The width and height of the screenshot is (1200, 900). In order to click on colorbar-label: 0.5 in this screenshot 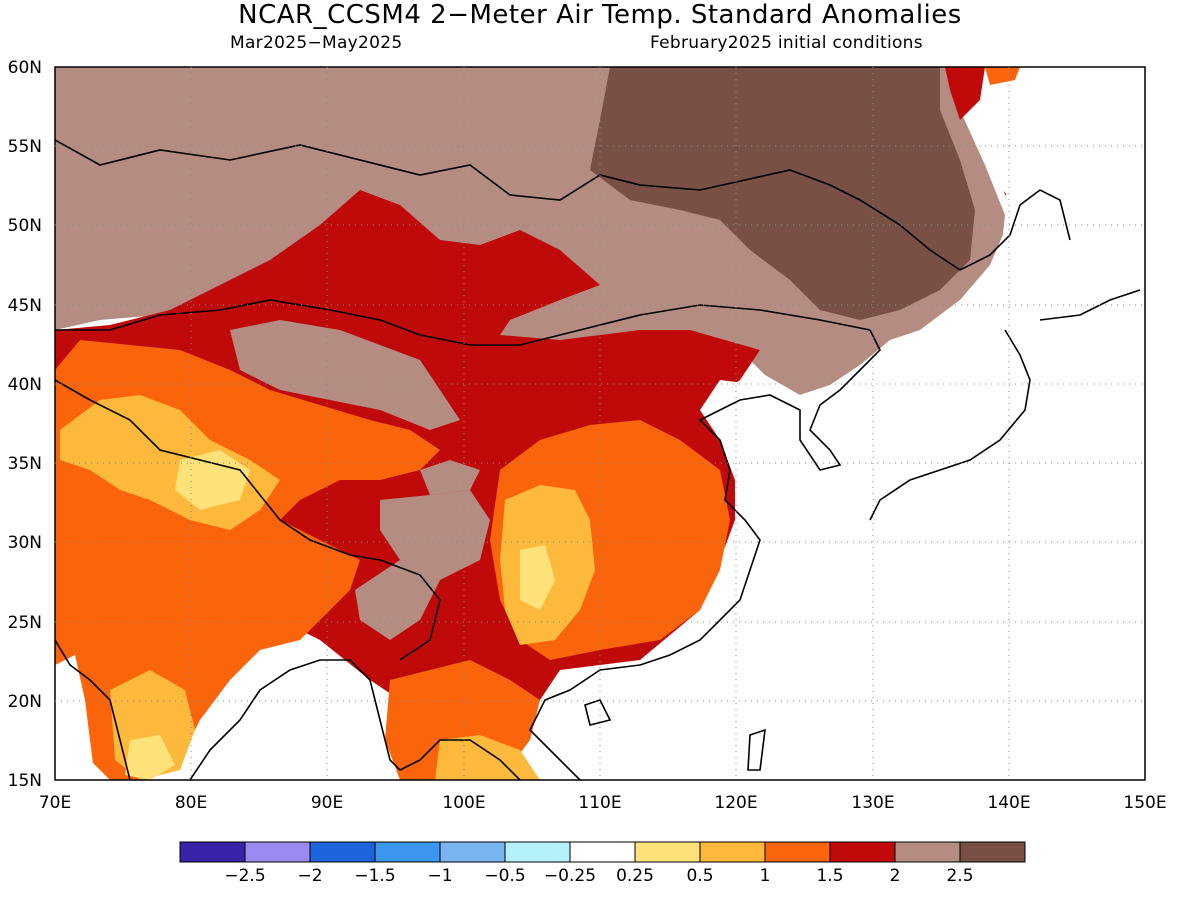, I will do `click(699, 876)`.